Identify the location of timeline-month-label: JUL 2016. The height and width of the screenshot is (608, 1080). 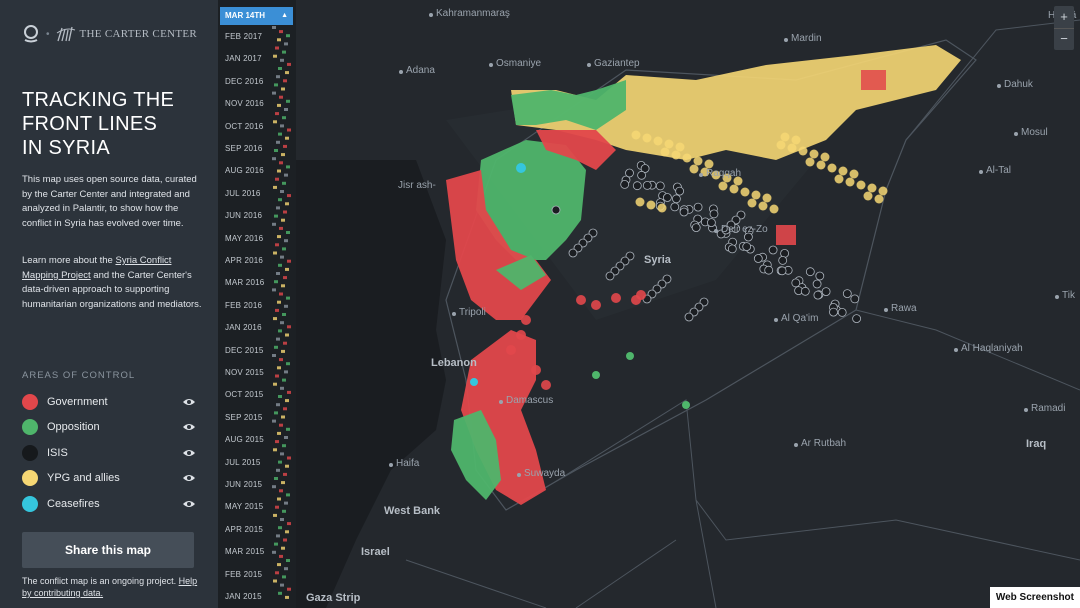
(243, 193).